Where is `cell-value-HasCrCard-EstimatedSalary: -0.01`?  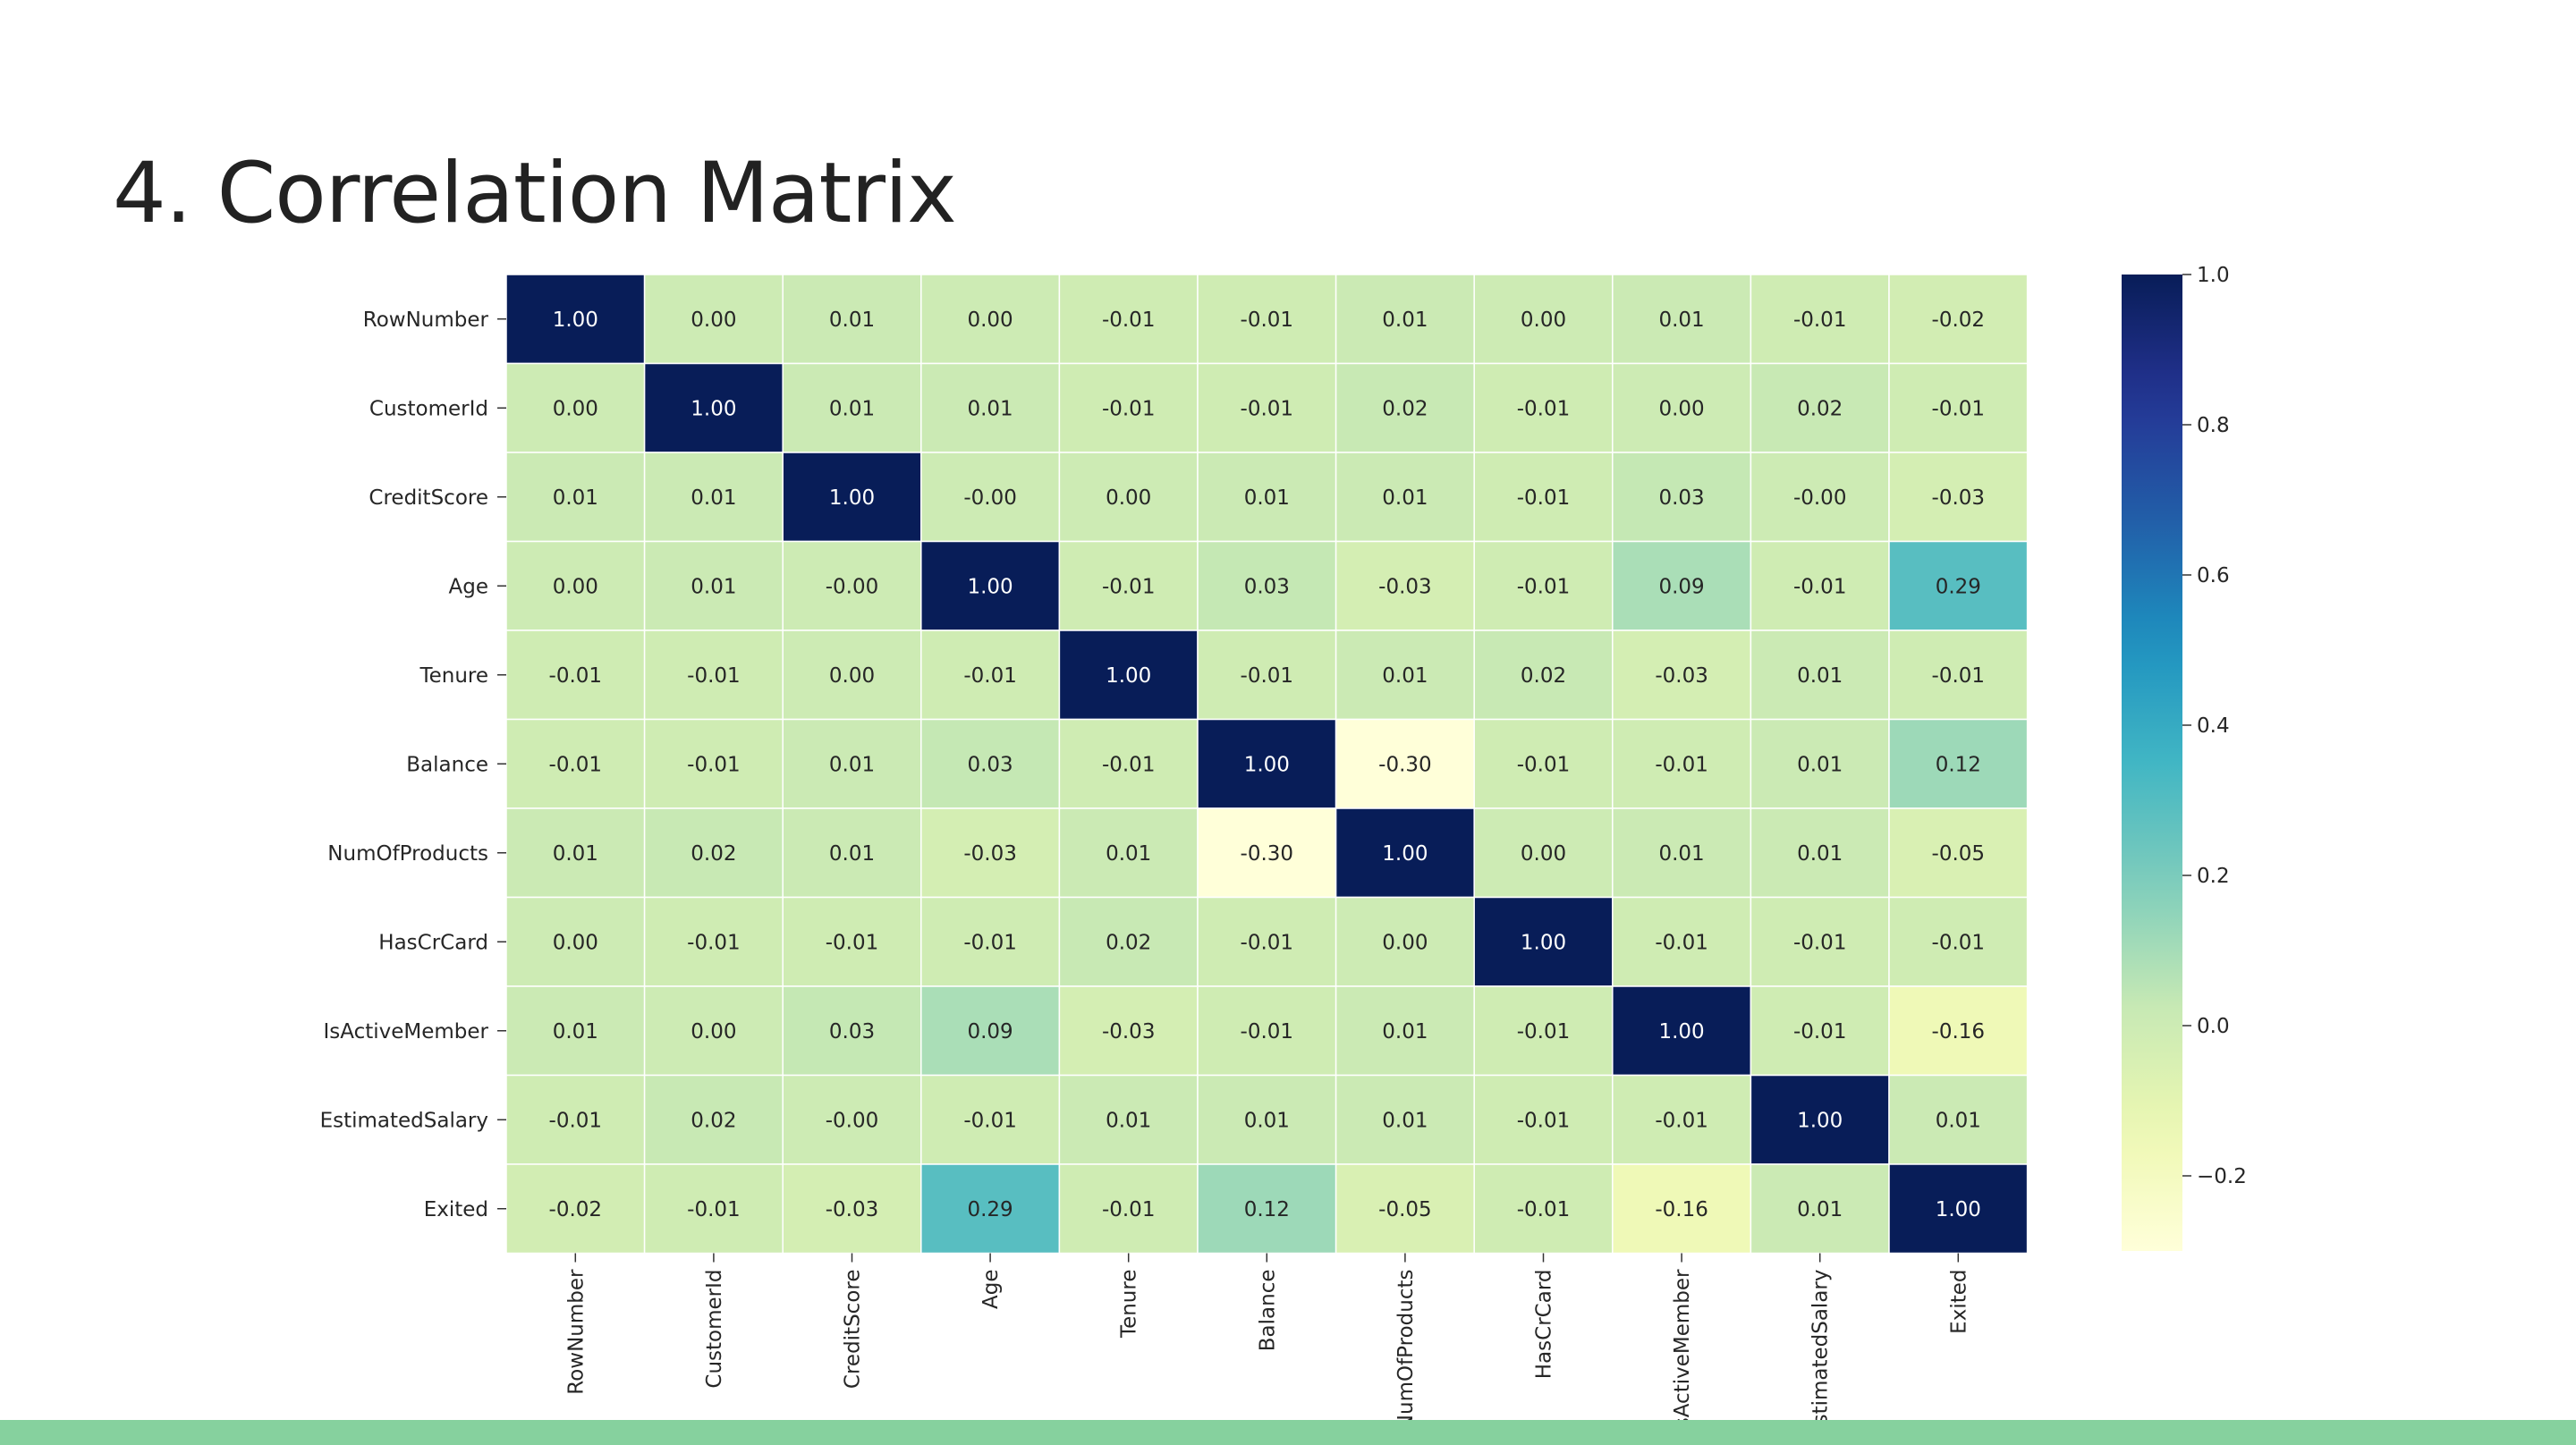 cell-value-HasCrCard-EstimatedSalary: -0.01 is located at coordinates (1820, 942).